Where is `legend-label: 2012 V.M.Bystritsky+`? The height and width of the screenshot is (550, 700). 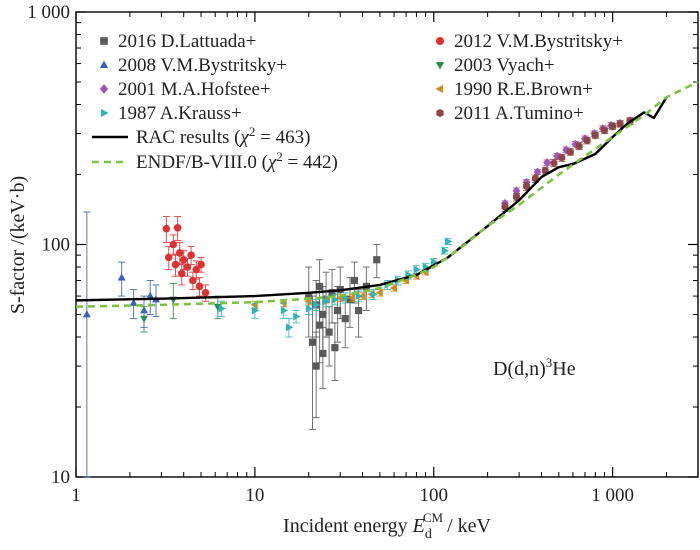 legend-label: 2012 V.M.Bystritsky+ is located at coordinates (538, 41).